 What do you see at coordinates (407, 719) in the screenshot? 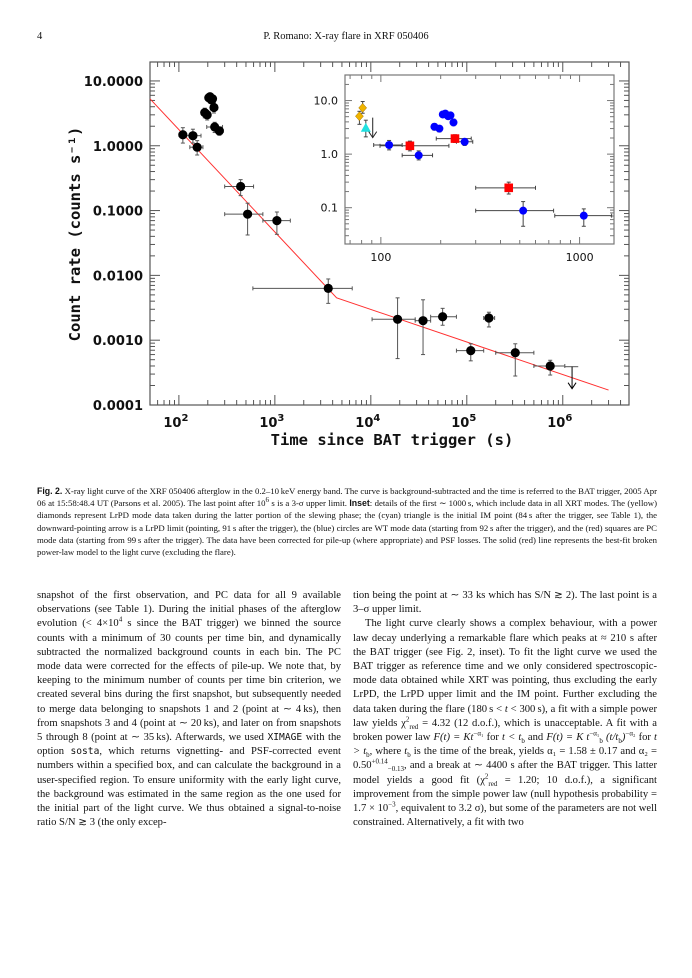
I see `text-segment: 2` at bounding box center [407, 719].